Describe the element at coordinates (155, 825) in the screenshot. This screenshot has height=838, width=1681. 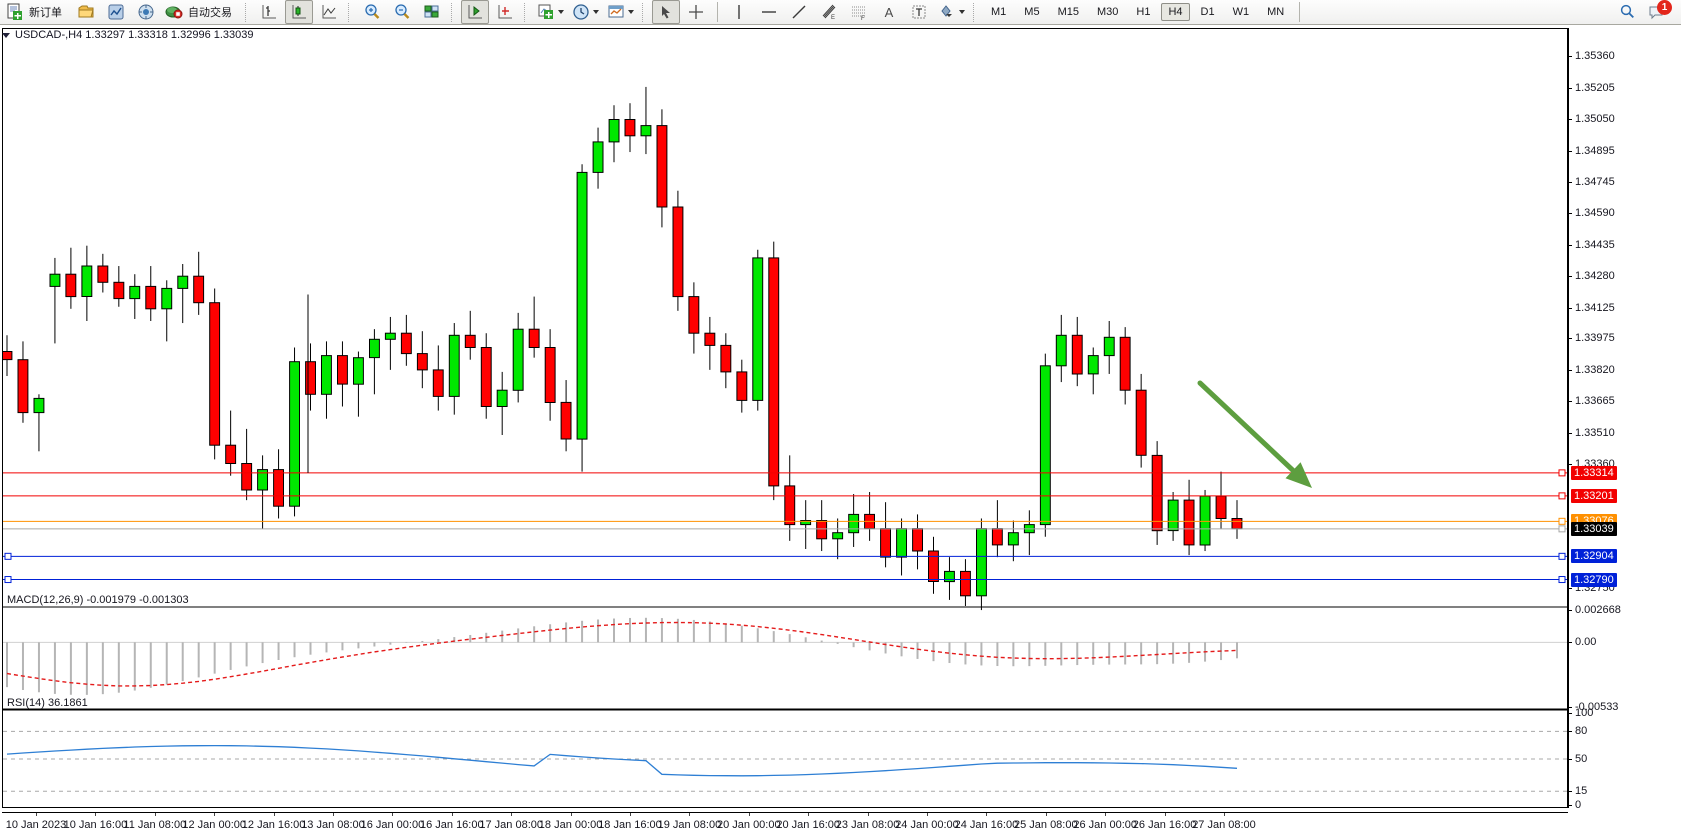
I see `time-axis-label: 11 Jan 08:00` at that location.